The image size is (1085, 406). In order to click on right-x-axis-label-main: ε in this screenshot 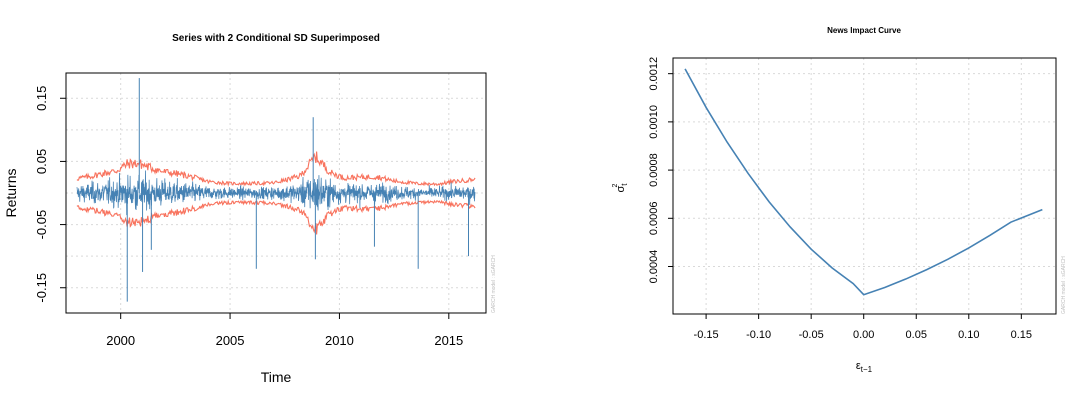, I will do `click(858, 366)`.